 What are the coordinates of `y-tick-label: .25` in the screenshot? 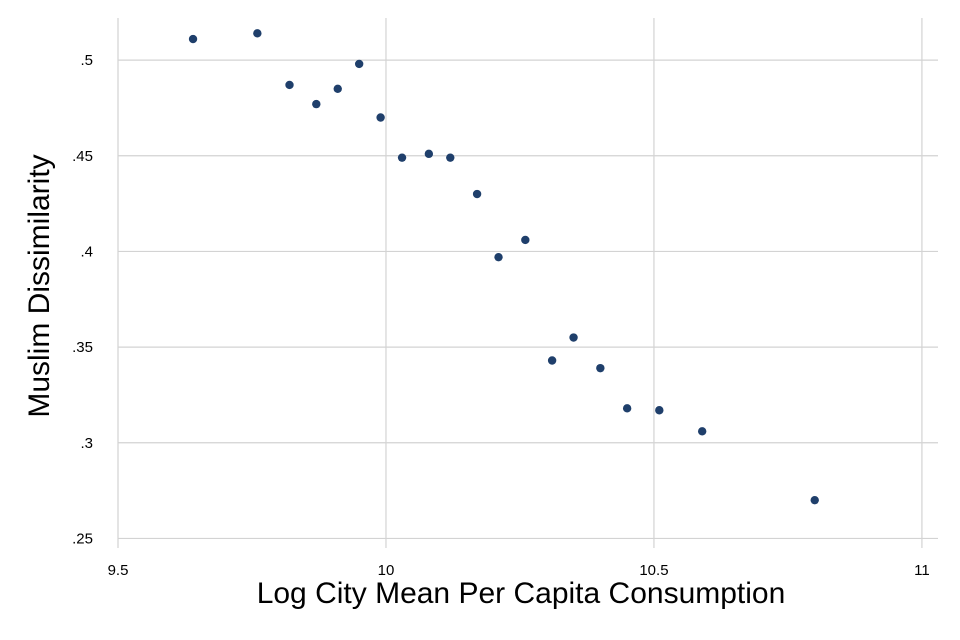 It's located at (82, 538).